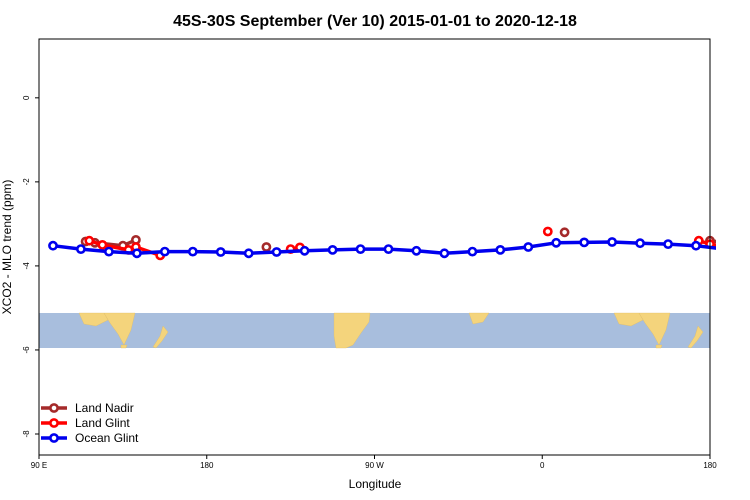 This screenshot has height=500, width=750. I want to click on series-ocean-glint, so click(387, 248).